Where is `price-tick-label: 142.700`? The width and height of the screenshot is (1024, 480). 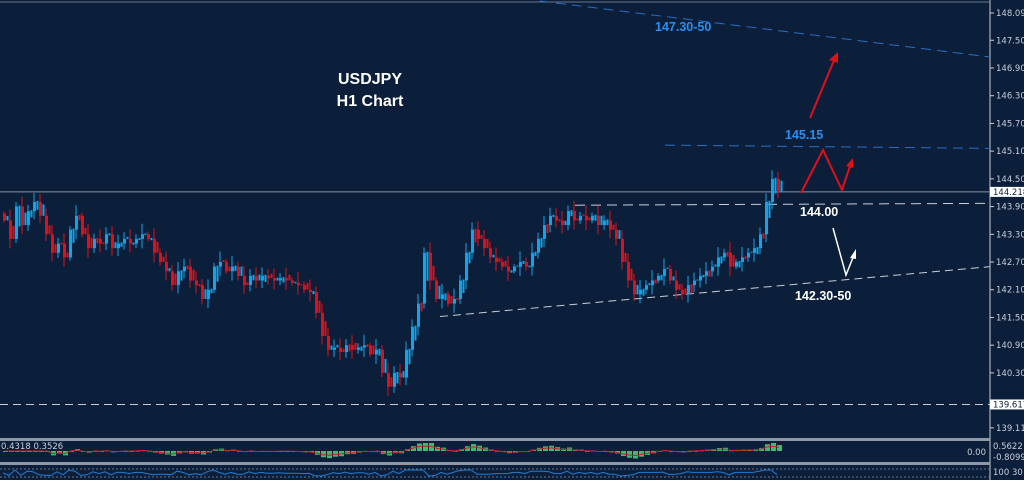 price-tick-label: 142.700 is located at coordinates (1010, 263).